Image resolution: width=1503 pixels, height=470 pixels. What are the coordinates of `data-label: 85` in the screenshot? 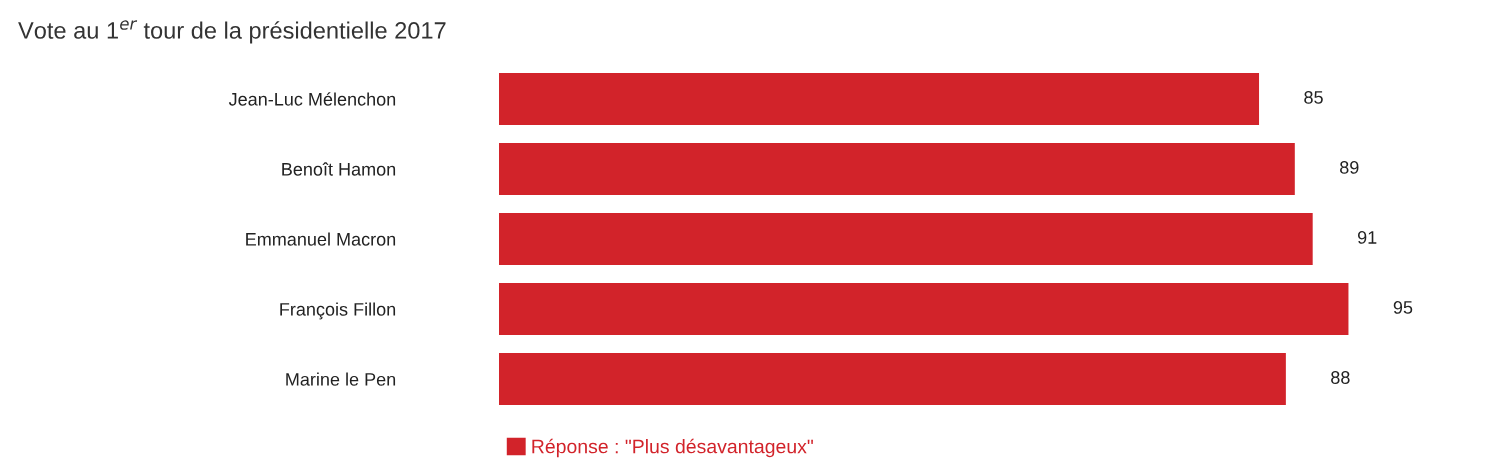 It's located at (1313, 97).